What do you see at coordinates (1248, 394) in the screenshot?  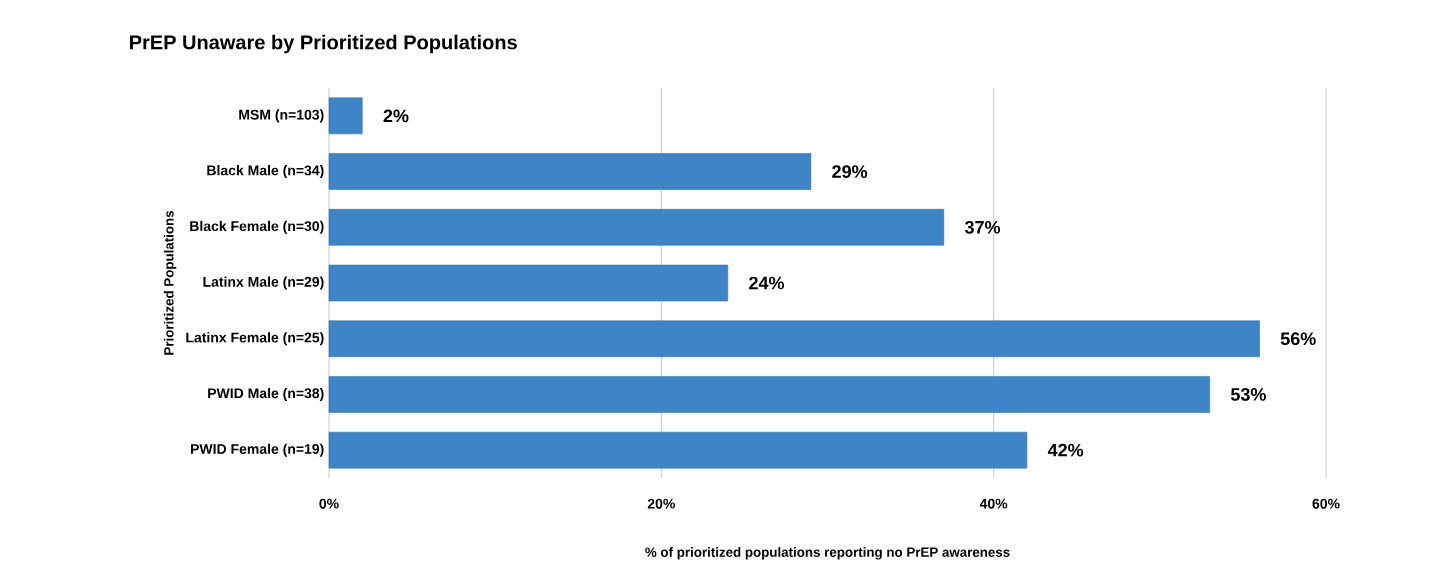 I see `data-label: 53%` at bounding box center [1248, 394].